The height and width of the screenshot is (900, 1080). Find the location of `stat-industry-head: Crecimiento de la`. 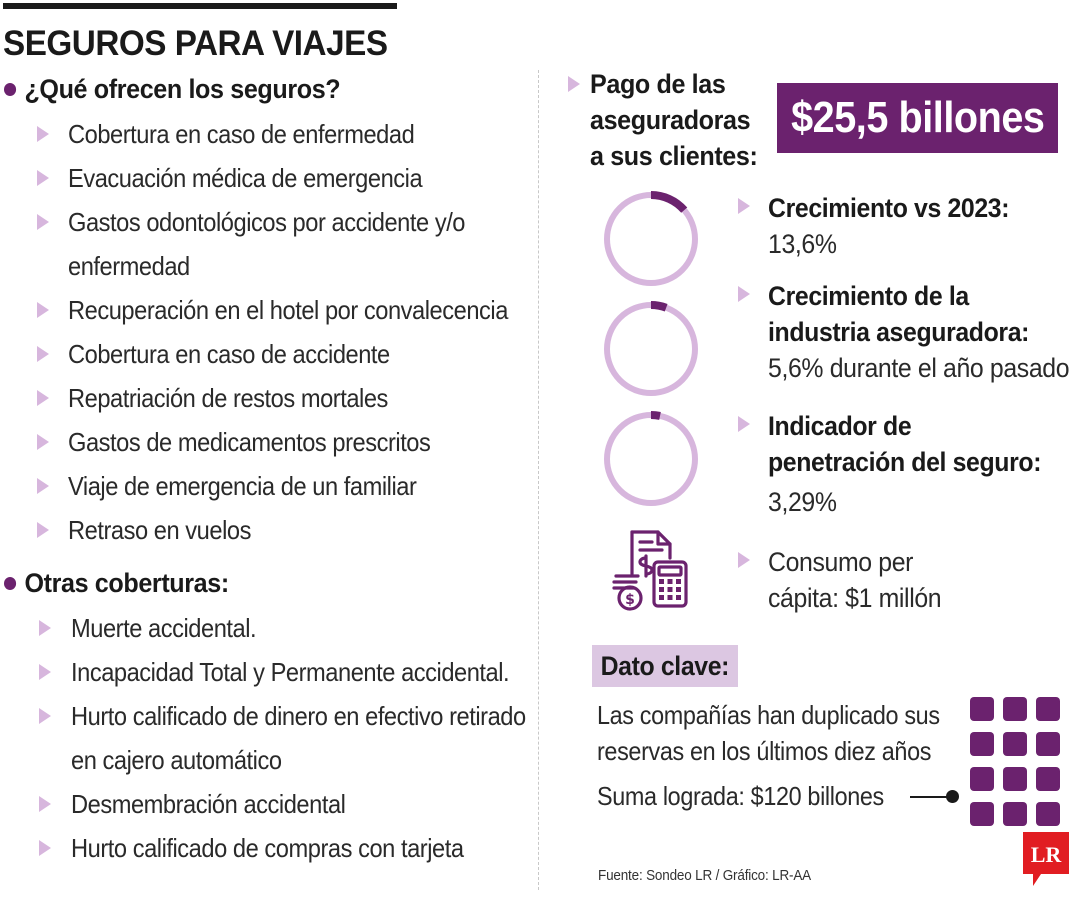

stat-industry-head: Crecimiento de la is located at coordinates (868, 296).